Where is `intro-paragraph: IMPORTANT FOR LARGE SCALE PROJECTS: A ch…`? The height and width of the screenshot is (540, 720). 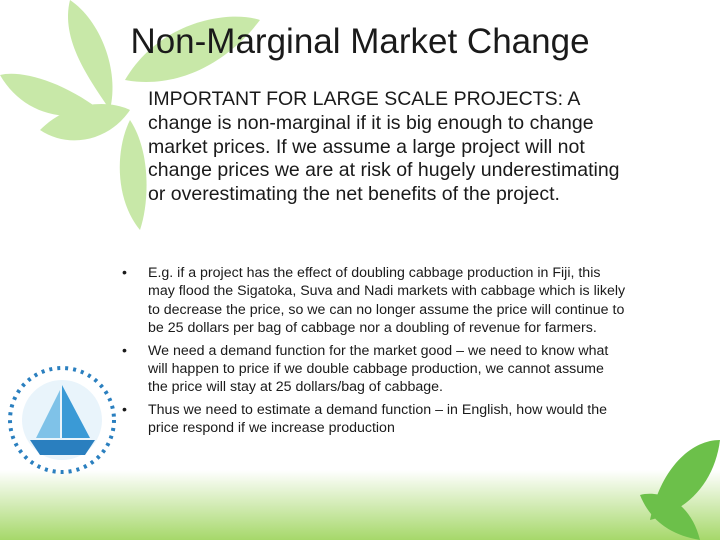 intro-paragraph: IMPORTANT FOR LARGE SCALE PROJECTS: A ch… is located at coordinates (384, 147).